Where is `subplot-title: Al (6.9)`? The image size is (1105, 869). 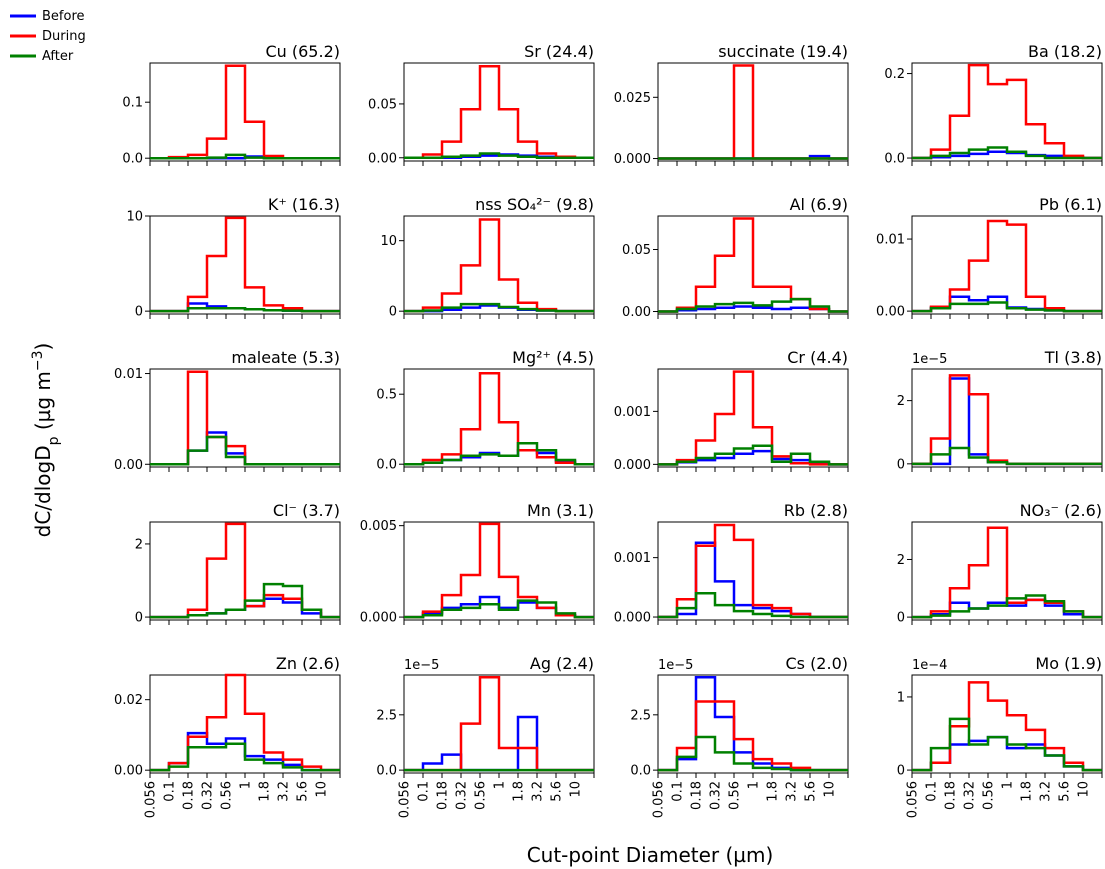 subplot-title: Al (6.9) is located at coordinates (819, 204).